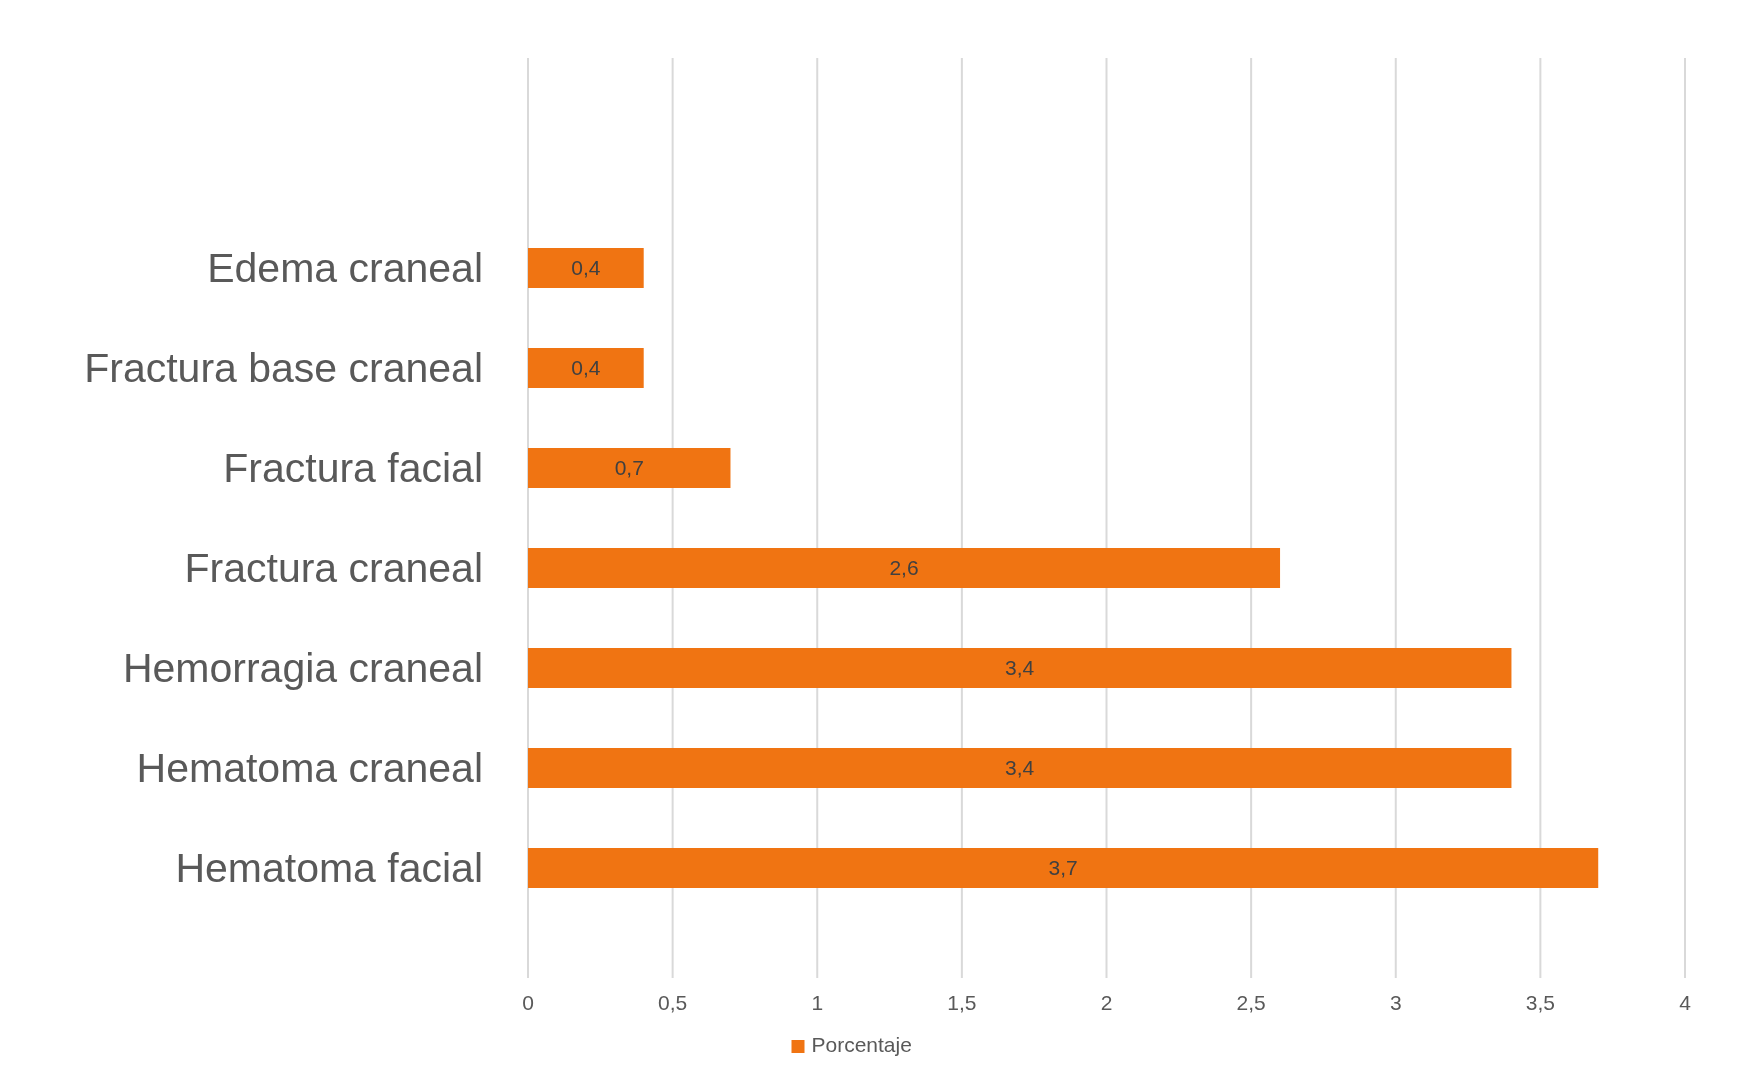 Image resolution: width=1743 pixels, height=1071 pixels. I want to click on y-tick-label: Edema craneal, so click(345, 268).